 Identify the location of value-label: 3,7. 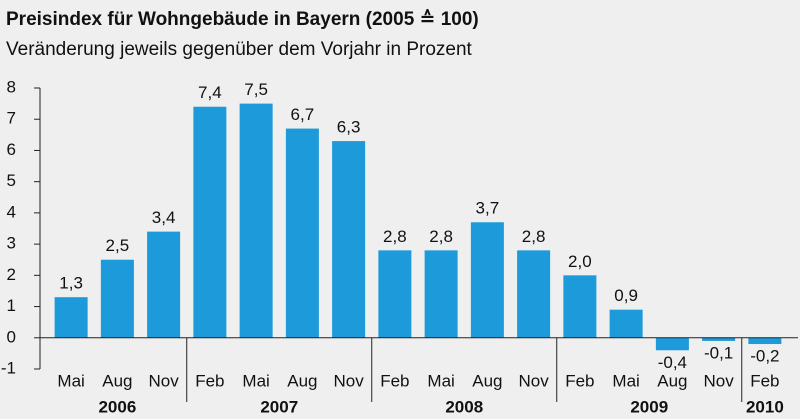
(488, 208).